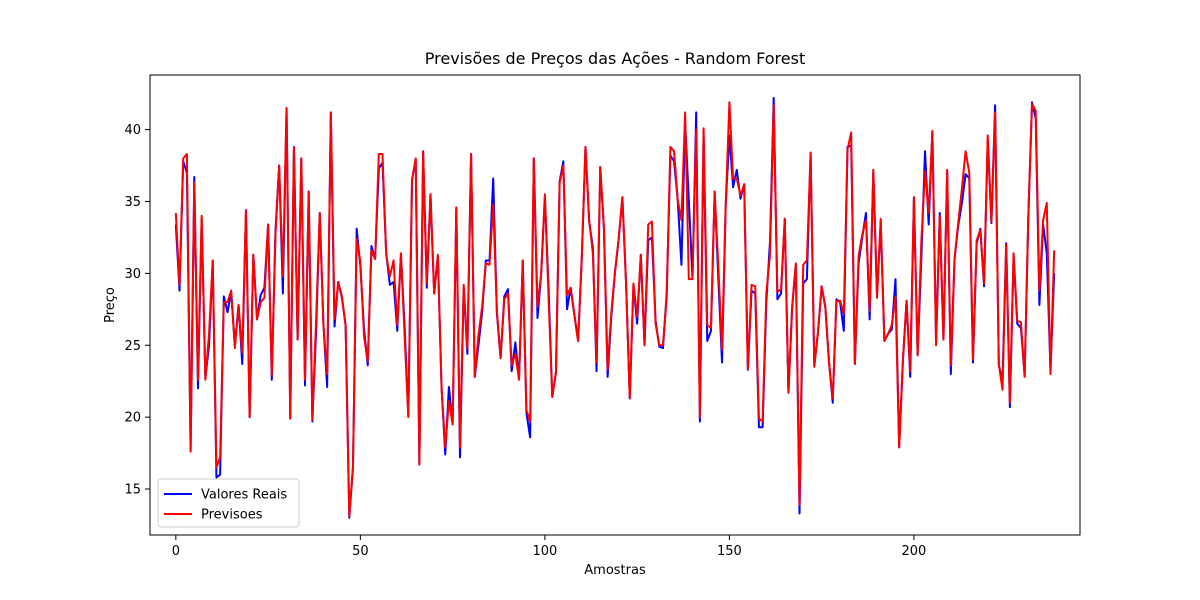  I want to click on legend: Valores Reais Previsoes, so click(228, 503).